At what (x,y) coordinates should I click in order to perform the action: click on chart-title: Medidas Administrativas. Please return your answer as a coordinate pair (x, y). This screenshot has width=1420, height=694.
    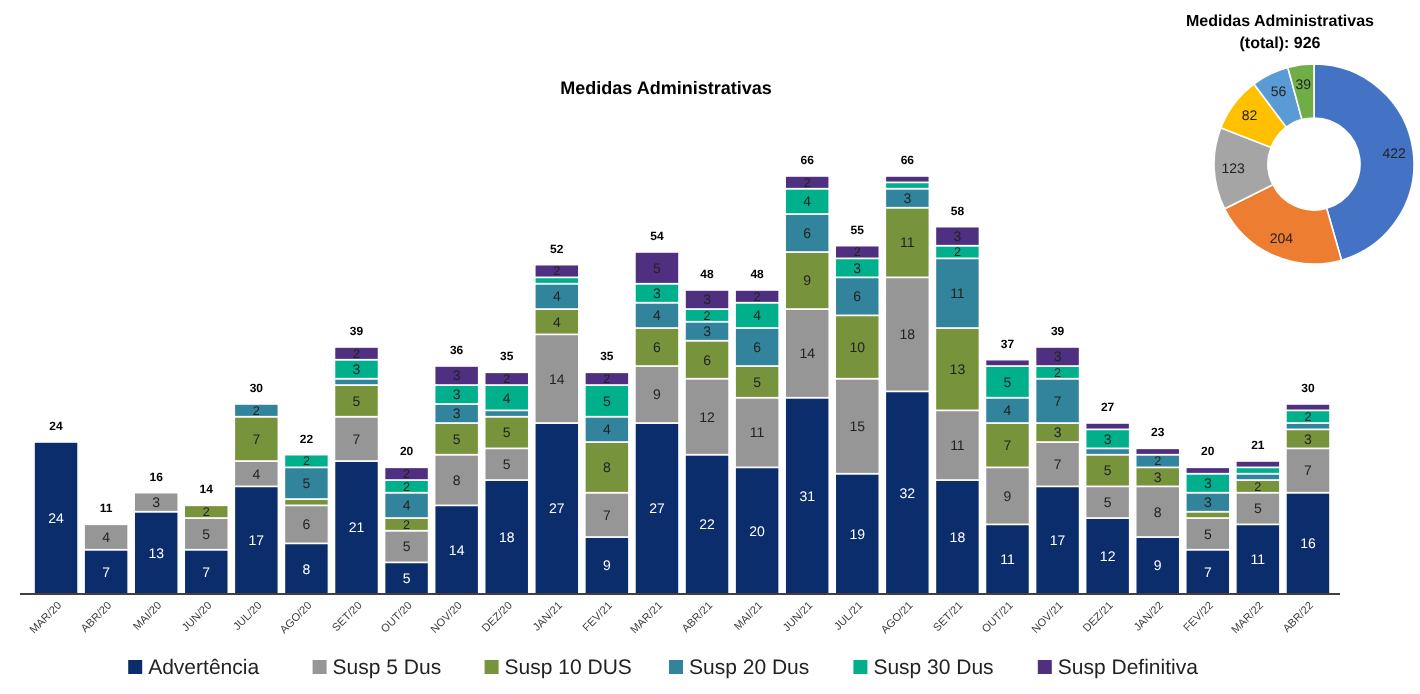
    Looking at the image, I should click on (666, 88).